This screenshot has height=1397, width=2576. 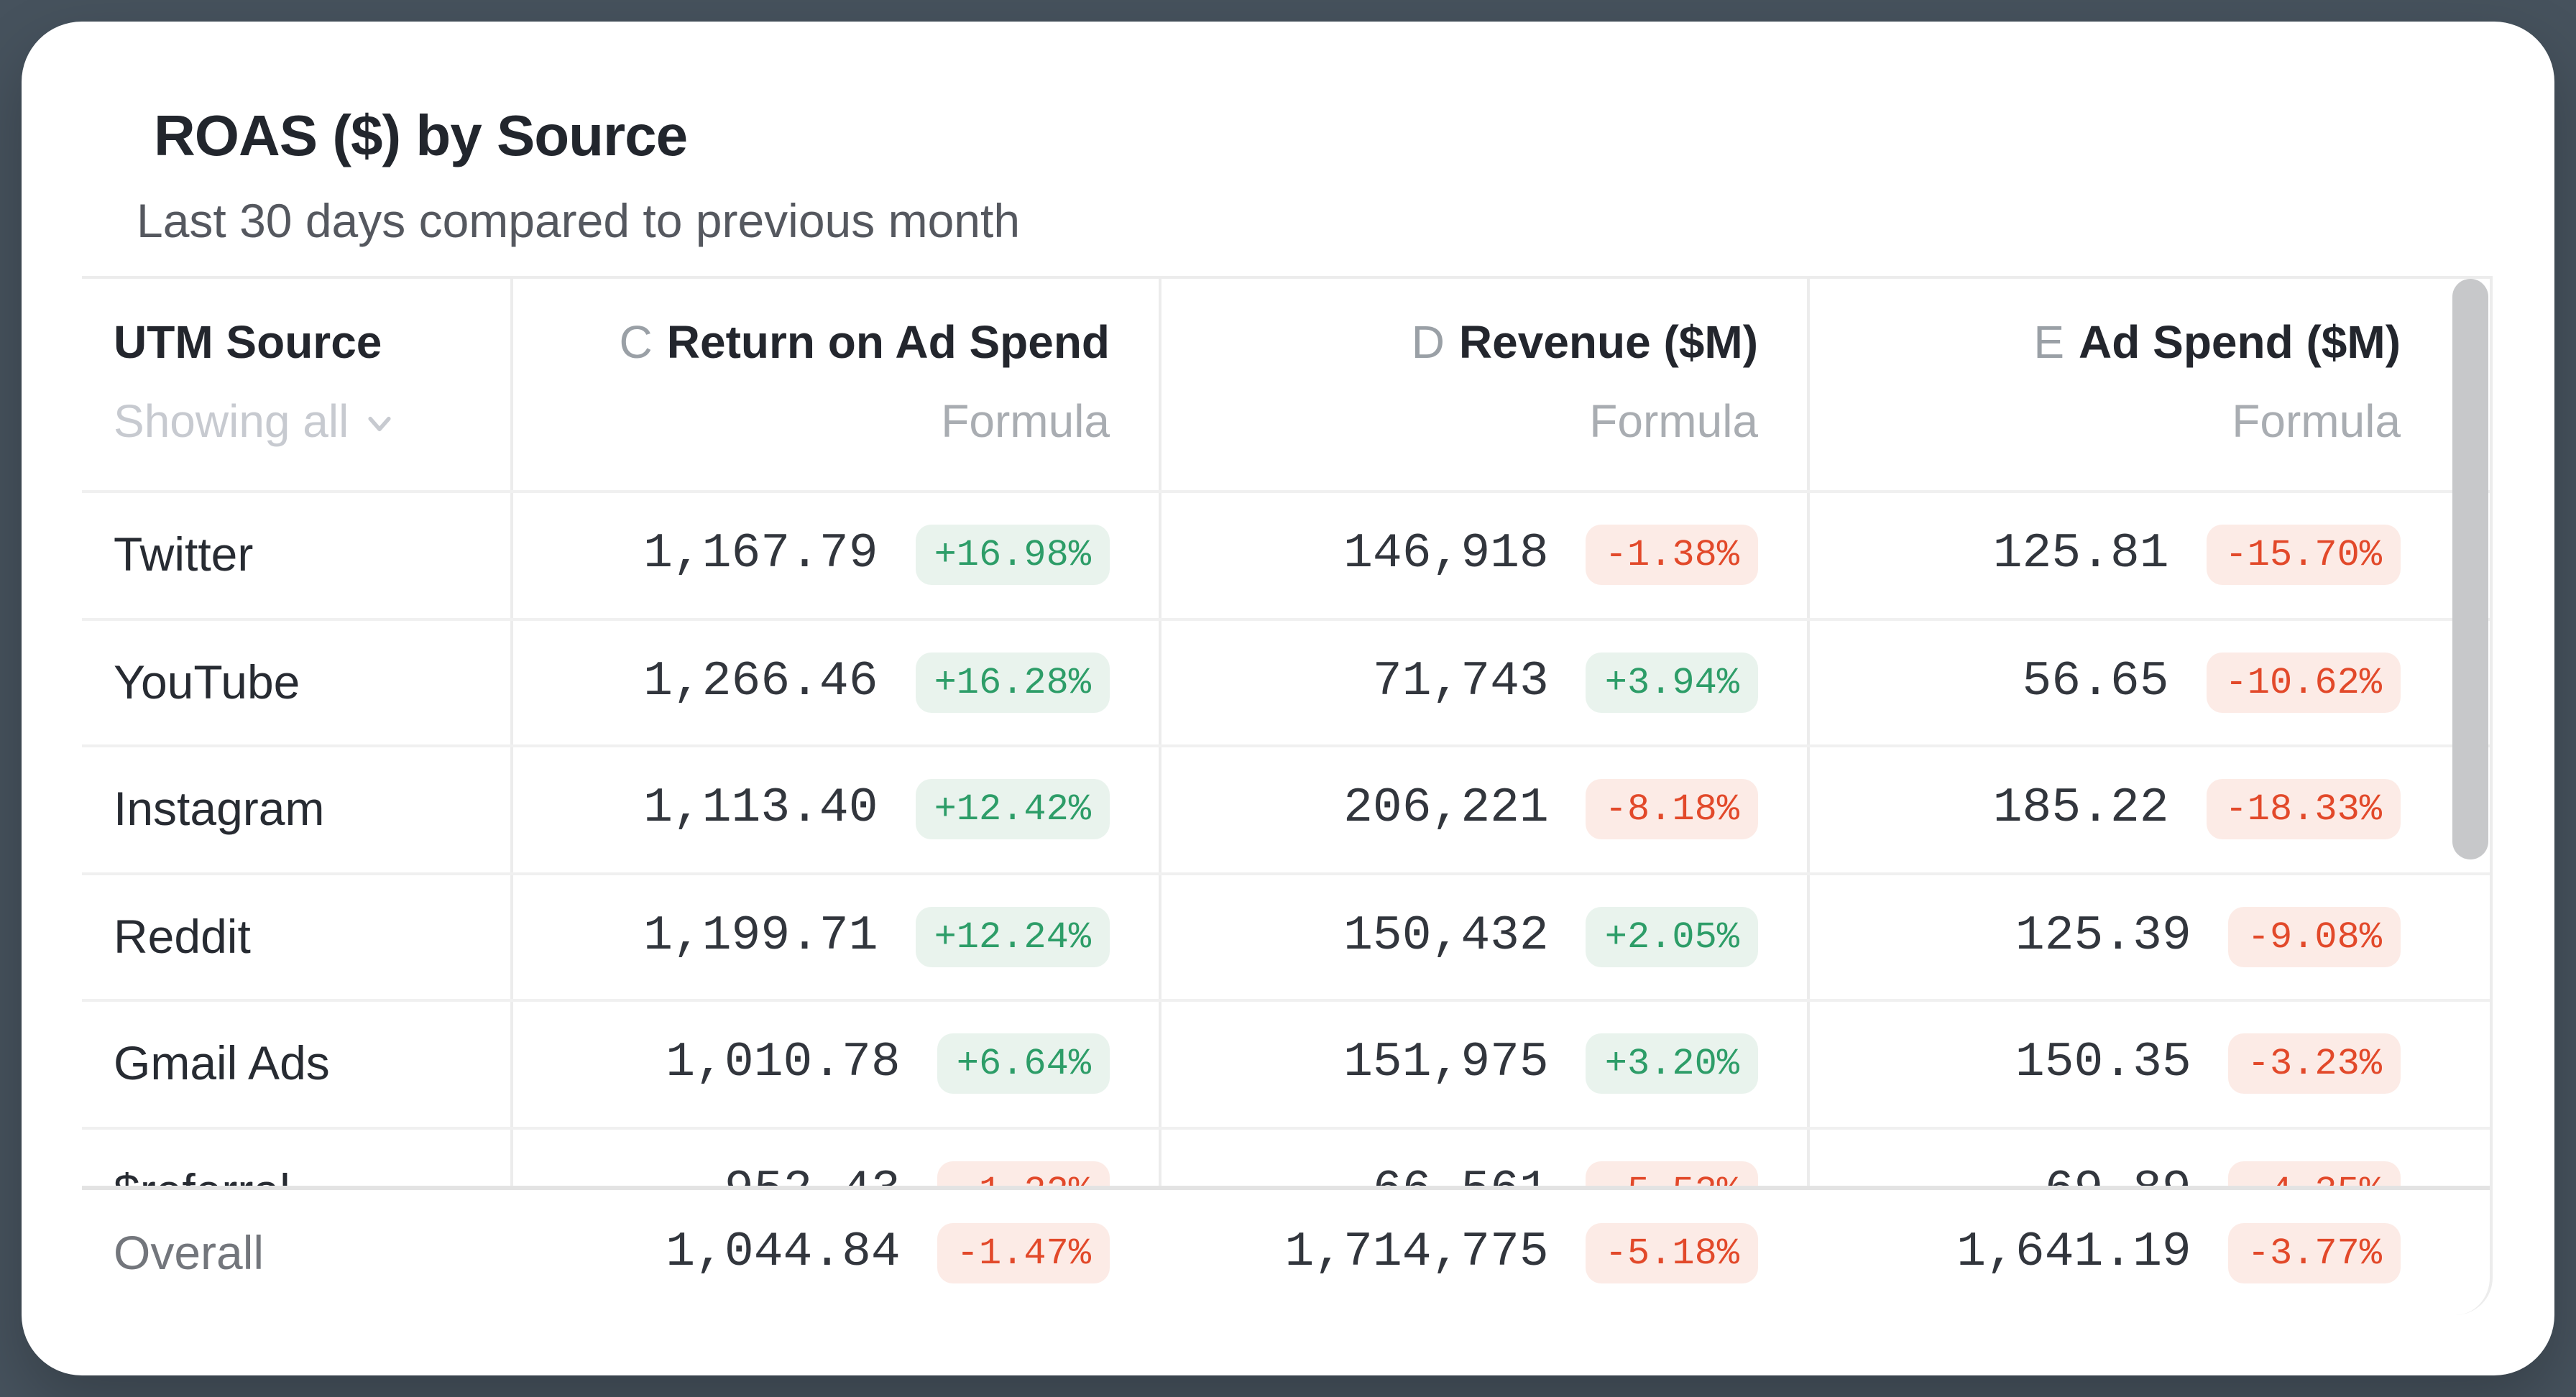 I want to click on delta-badge: +12.42%, so click(x=1012, y=810).